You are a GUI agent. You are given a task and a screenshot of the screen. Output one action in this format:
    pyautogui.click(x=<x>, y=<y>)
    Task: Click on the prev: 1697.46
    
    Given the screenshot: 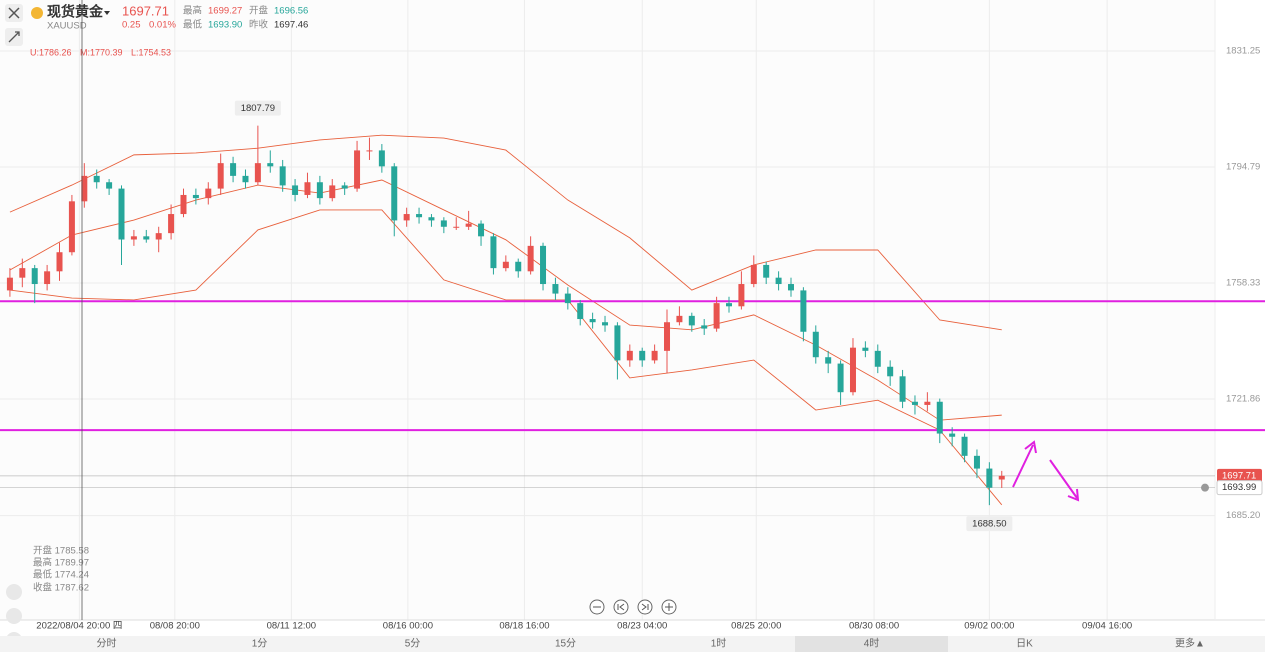 What is the action you would take?
    pyautogui.click(x=291, y=25)
    